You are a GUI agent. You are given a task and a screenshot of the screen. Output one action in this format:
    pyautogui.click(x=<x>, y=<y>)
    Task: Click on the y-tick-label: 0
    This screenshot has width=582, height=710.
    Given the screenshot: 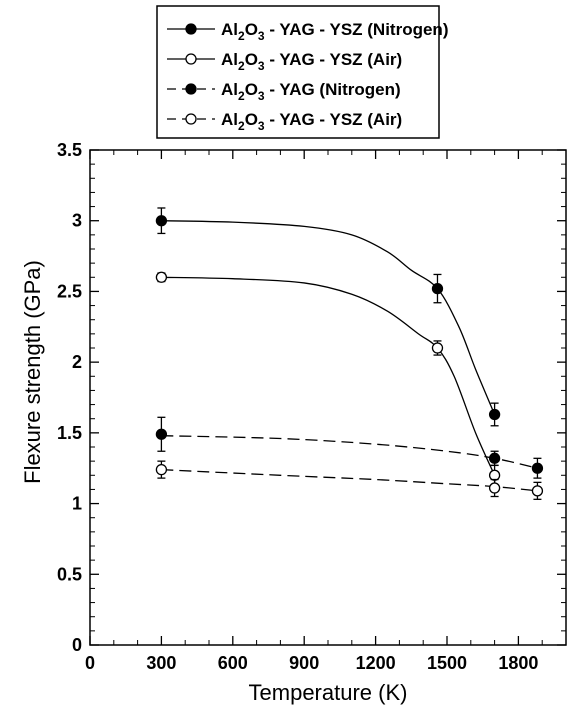 What is the action you would take?
    pyautogui.click(x=77, y=645)
    